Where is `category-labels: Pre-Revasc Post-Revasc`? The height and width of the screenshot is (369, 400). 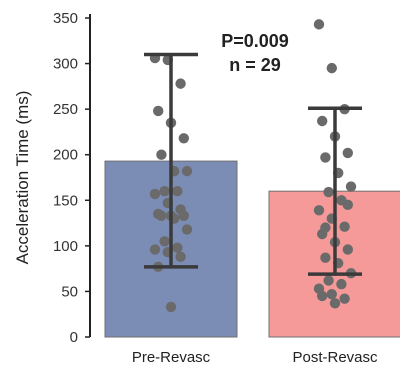 category-labels: Pre-Revasc Post-Revasc is located at coordinates (255, 357).